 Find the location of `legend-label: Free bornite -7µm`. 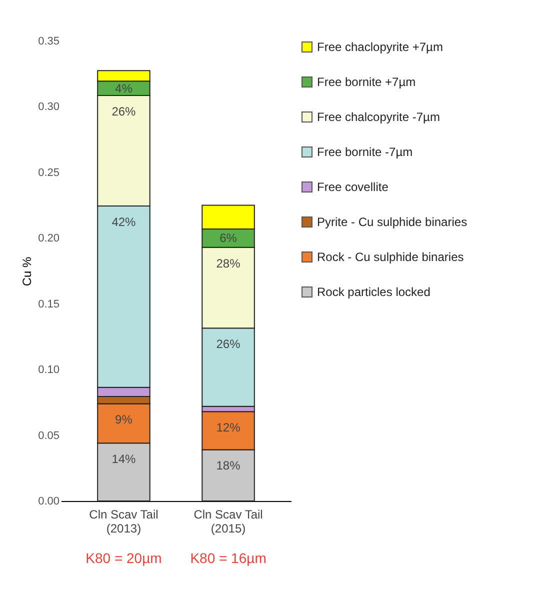

legend-label: Free bornite -7µm is located at coordinates (365, 152).